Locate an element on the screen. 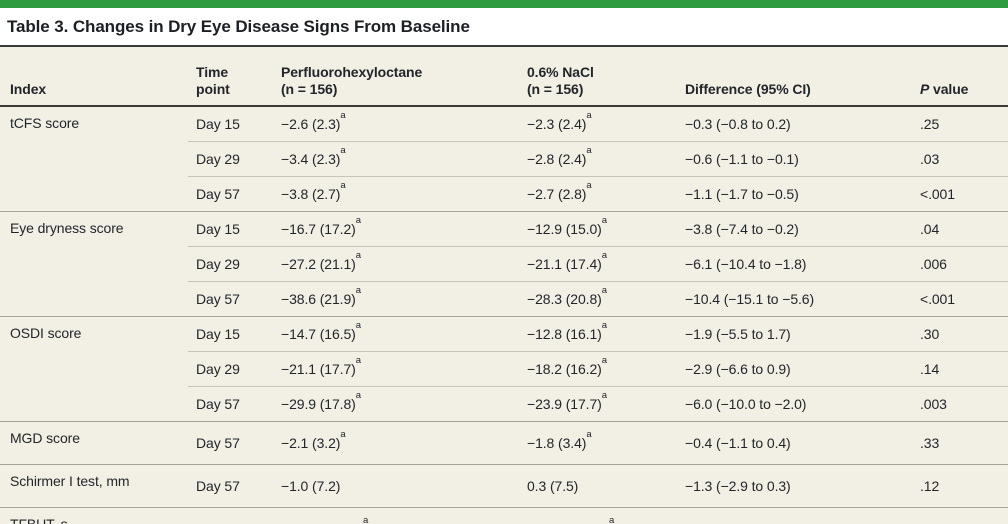 The image size is (1008, 524). p-value-cell: .25 is located at coordinates (960, 124).